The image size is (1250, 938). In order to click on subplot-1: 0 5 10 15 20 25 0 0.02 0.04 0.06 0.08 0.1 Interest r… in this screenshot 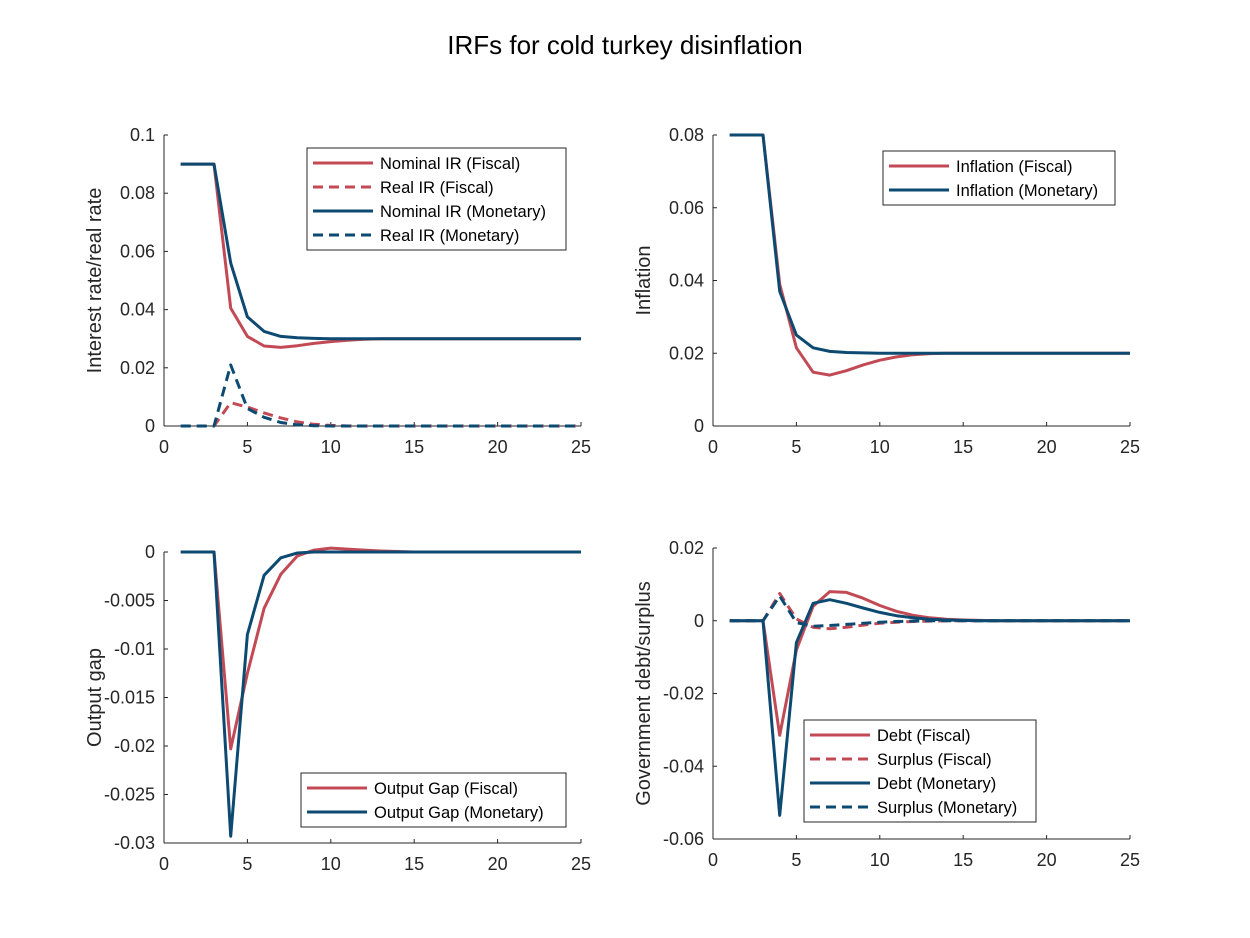, I will do `click(337, 291)`.